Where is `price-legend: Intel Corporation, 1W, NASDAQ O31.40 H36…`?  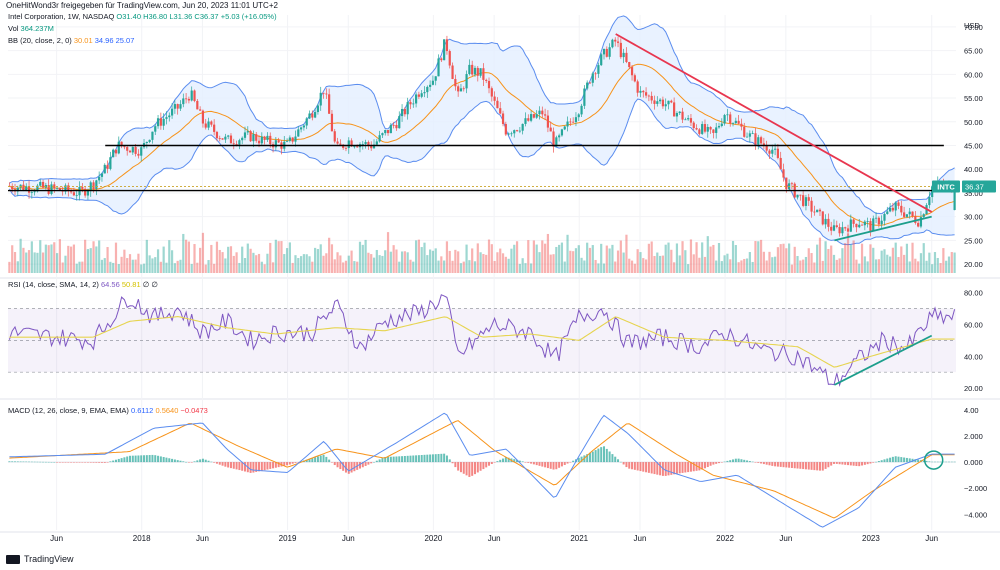 price-legend: Intel Corporation, 1W, NASDAQ O31.40 H36… is located at coordinates (142, 17).